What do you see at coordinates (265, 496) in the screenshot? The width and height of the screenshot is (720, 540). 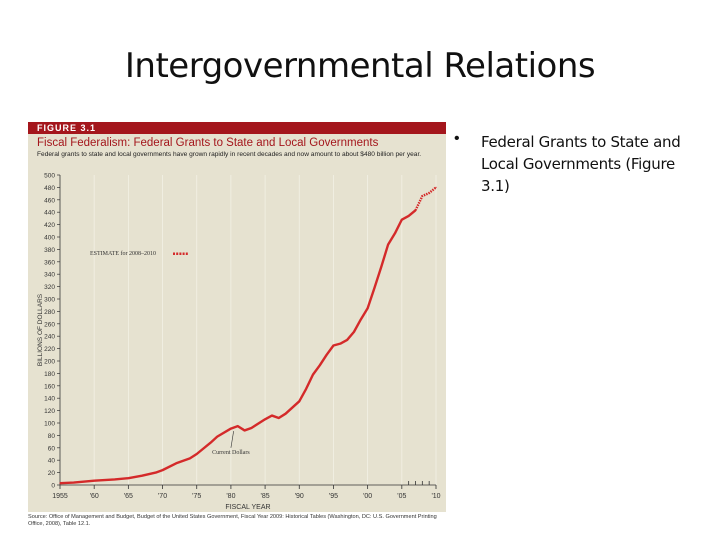 I see `x-tick-label: '85` at bounding box center [265, 496].